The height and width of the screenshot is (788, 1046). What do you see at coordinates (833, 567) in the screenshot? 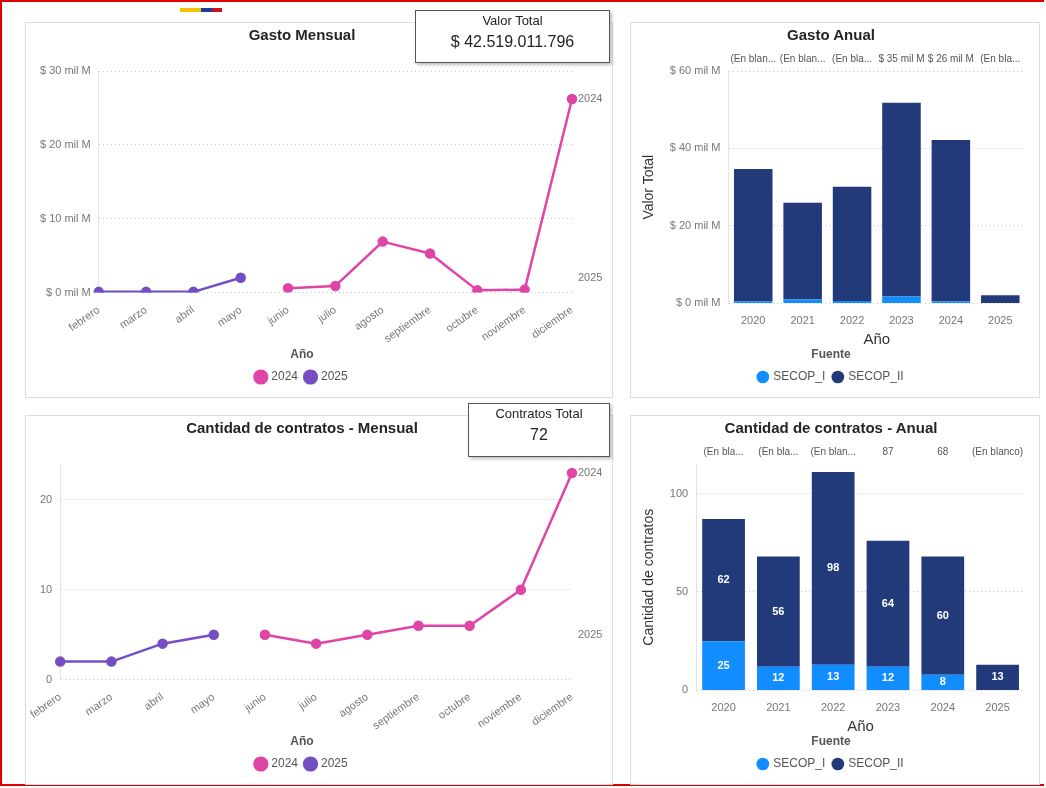
I see `data-label: 98` at bounding box center [833, 567].